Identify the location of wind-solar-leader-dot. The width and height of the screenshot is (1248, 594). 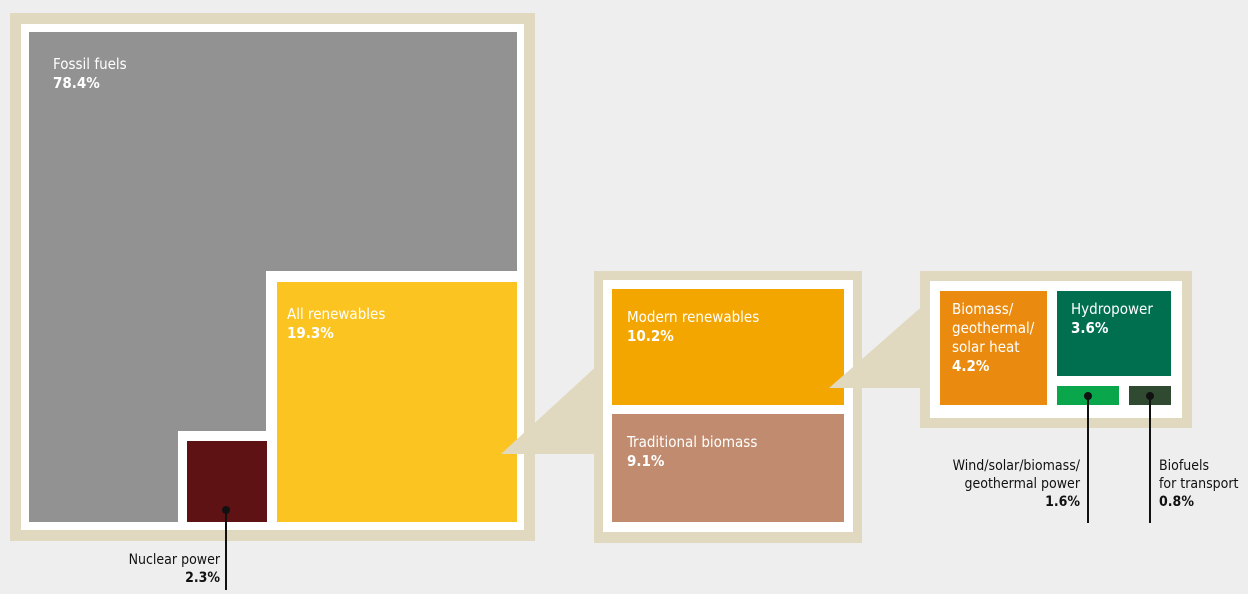
(1088, 396).